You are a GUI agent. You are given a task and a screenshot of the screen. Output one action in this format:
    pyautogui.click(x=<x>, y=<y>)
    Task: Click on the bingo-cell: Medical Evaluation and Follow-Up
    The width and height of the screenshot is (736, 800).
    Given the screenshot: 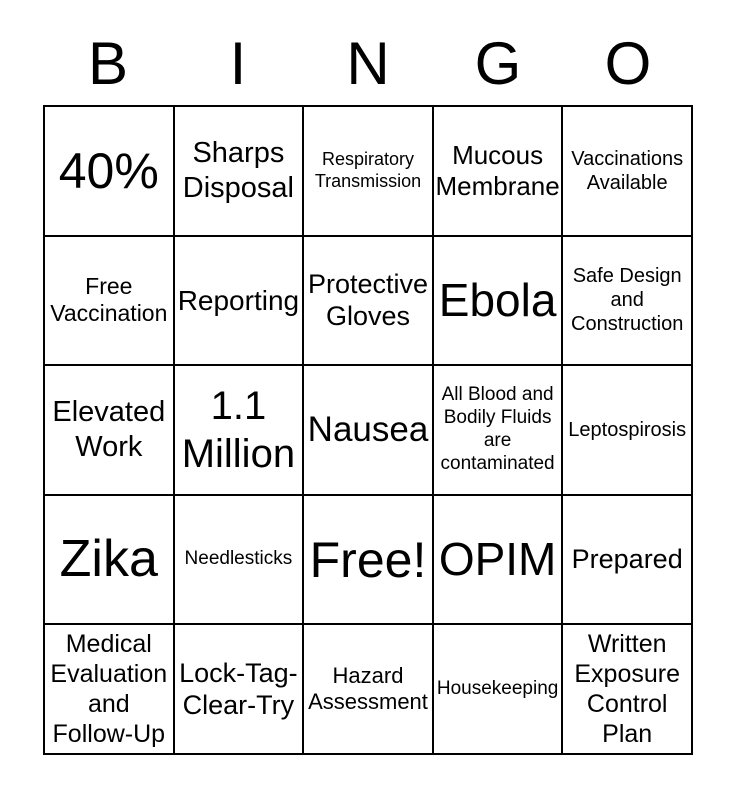 What is the action you would take?
    pyautogui.click(x=109, y=689)
    